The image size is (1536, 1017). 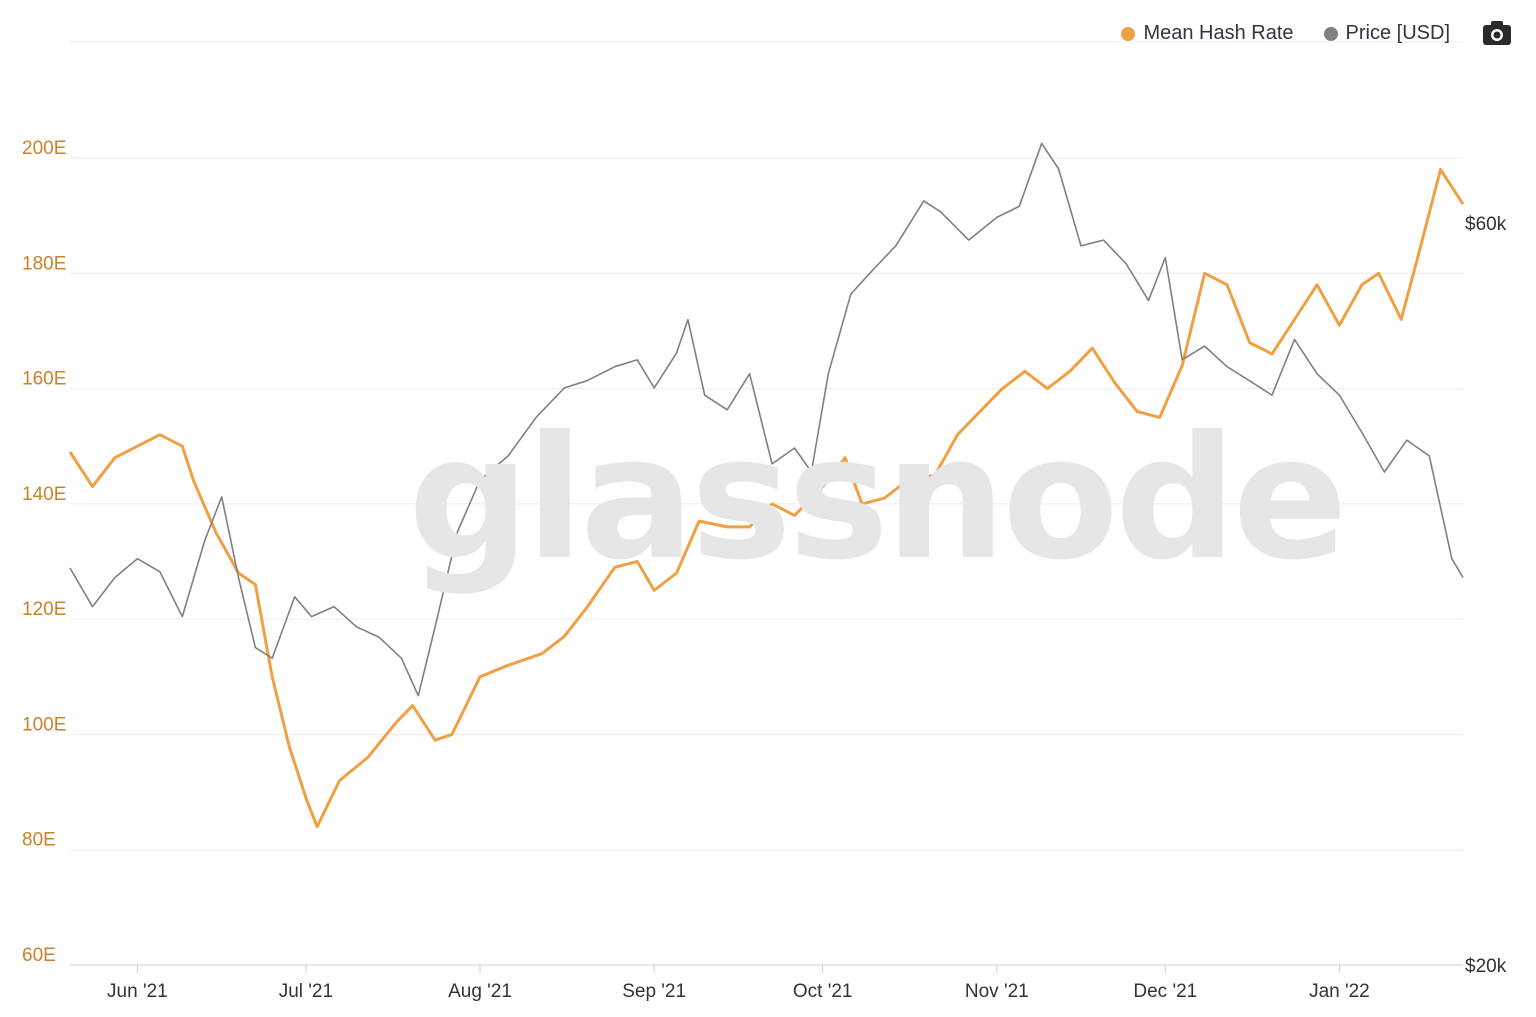 I want to click on camera-icon, so click(x=1497, y=33).